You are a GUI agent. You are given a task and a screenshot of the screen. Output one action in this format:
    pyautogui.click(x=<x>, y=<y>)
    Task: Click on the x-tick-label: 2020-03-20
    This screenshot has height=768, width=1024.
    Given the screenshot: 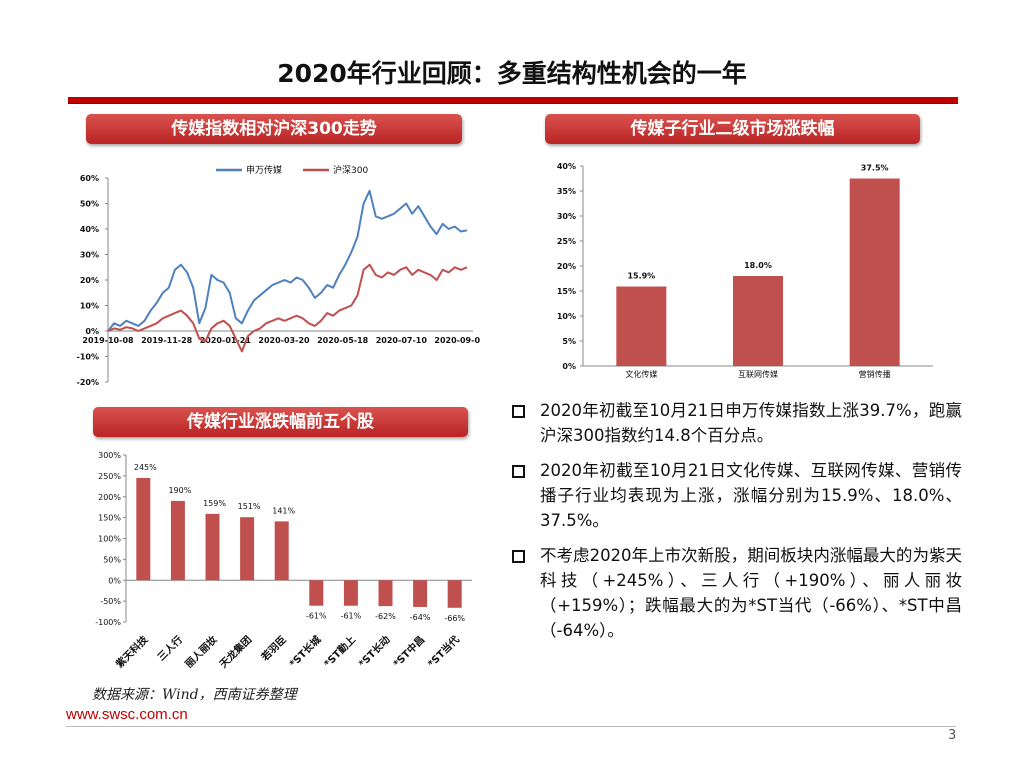 What is the action you would take?
    pyautogui.click(x=284, y=340)
    